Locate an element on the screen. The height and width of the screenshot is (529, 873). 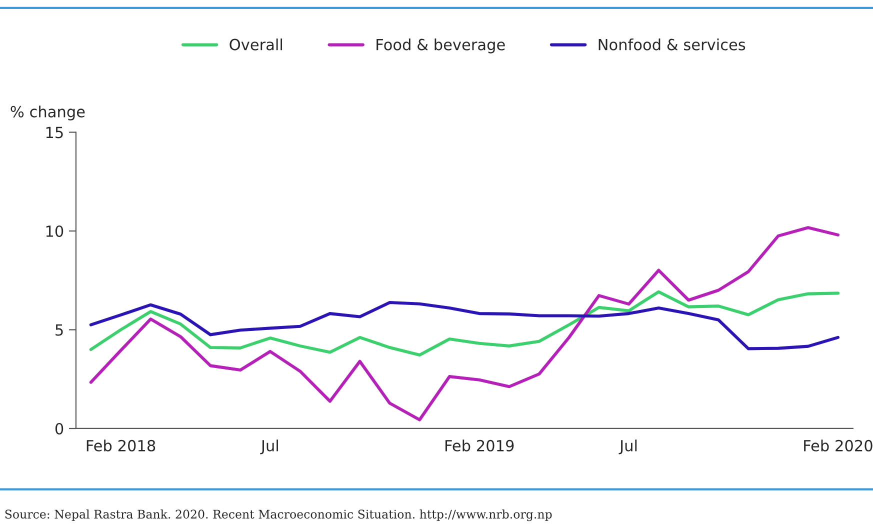
x-tick-label: Feb 2018 is located at coordinates (121, 446).